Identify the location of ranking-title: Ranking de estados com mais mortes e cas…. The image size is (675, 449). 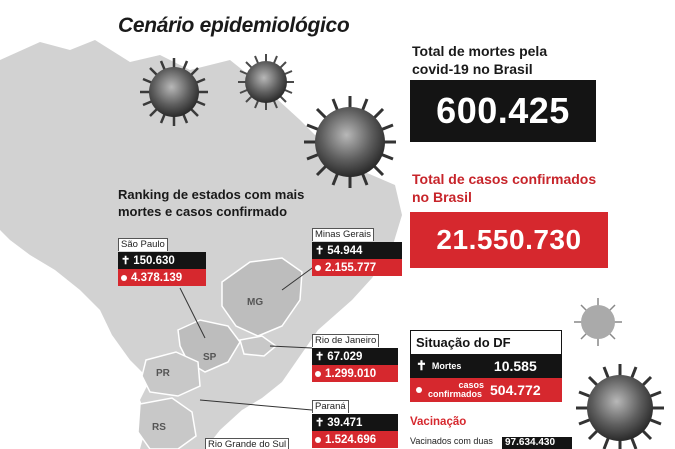
(220, 203).